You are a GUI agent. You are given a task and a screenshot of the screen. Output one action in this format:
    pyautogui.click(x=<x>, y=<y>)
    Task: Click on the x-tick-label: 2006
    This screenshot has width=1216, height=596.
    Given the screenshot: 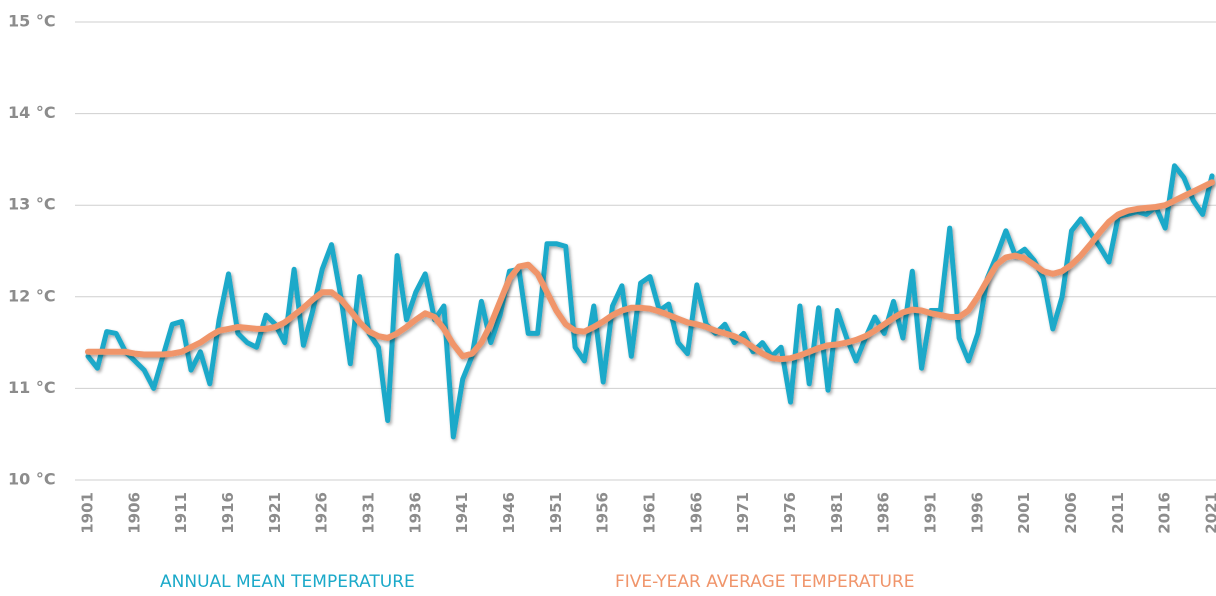 What is the action you would take?
    pyautogui.click(x=1071, y=513)
    